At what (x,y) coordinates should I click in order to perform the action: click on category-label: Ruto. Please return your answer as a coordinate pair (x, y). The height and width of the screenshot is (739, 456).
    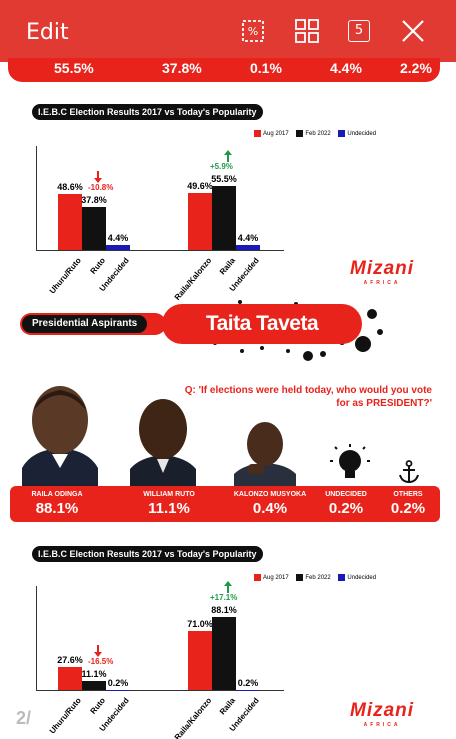
    Looking at the image, I should click on (97, 706).